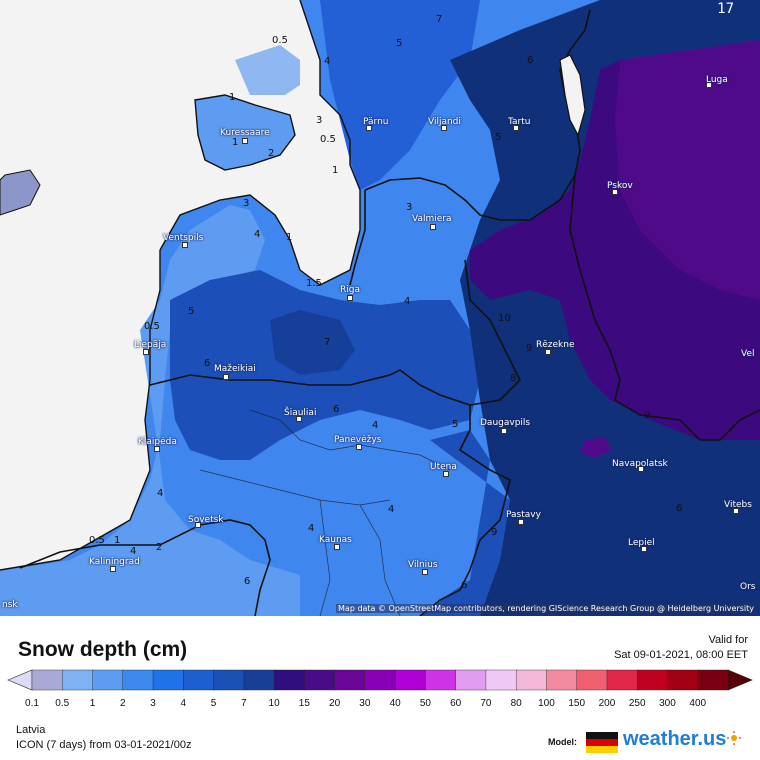 The width and height of the screenshot is (760, 760). What do you see at coordinates (314, 283) in the screenshot?
I see `contour-value-label: 1.5` at bounding box center [314, 283].